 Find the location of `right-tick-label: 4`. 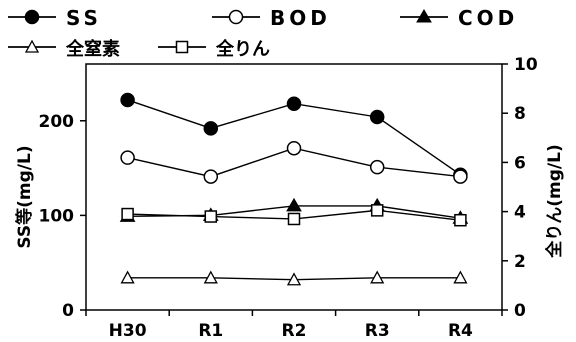

right-tick-label: 4 is located at coordinates (520, 213).